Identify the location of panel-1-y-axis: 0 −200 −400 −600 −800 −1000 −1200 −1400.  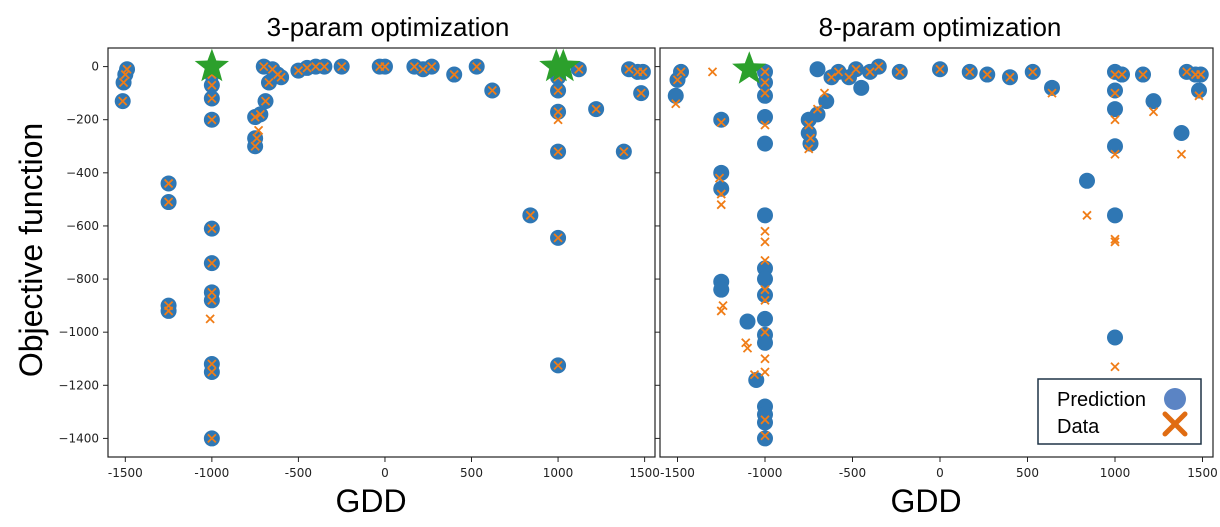
(83, 252).